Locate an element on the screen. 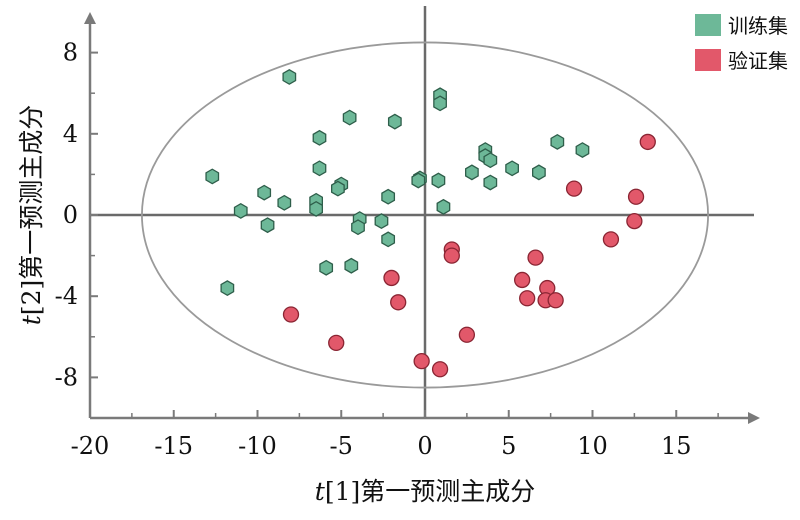  x-tick-label: 15 is located at coordinates (676, 446).